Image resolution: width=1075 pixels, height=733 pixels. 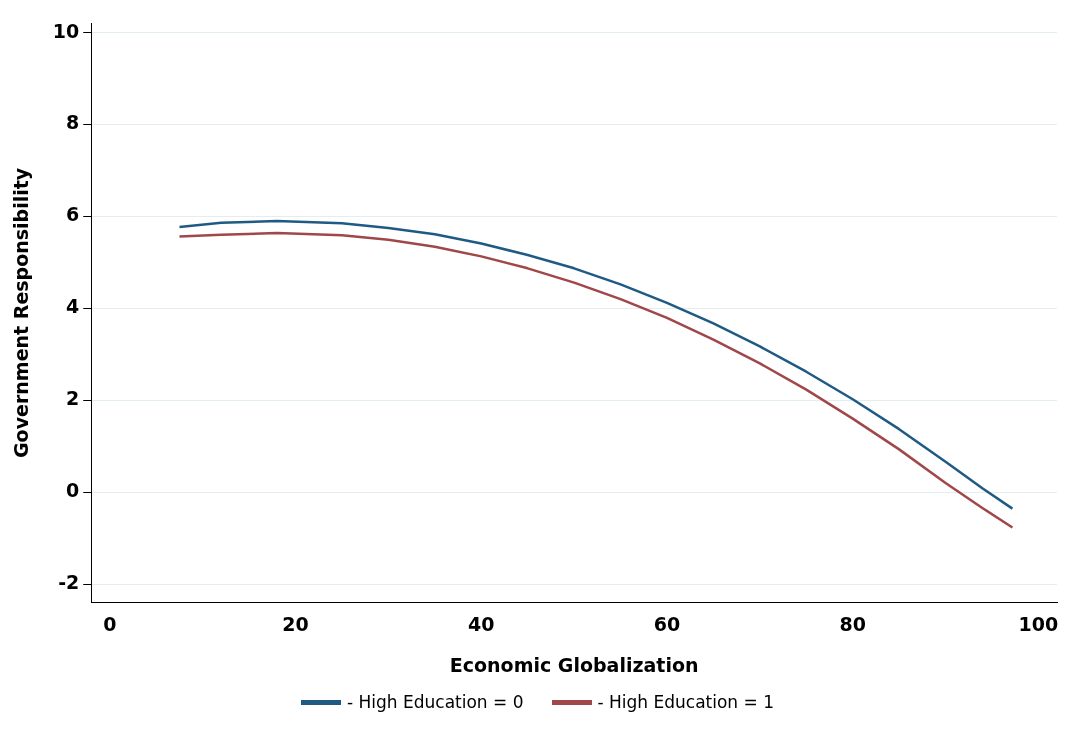 What do you see at coordinates (435, 702) in the screenshot?
I see `legend-label: - High Education = 0` at bounding box center [435, 702].